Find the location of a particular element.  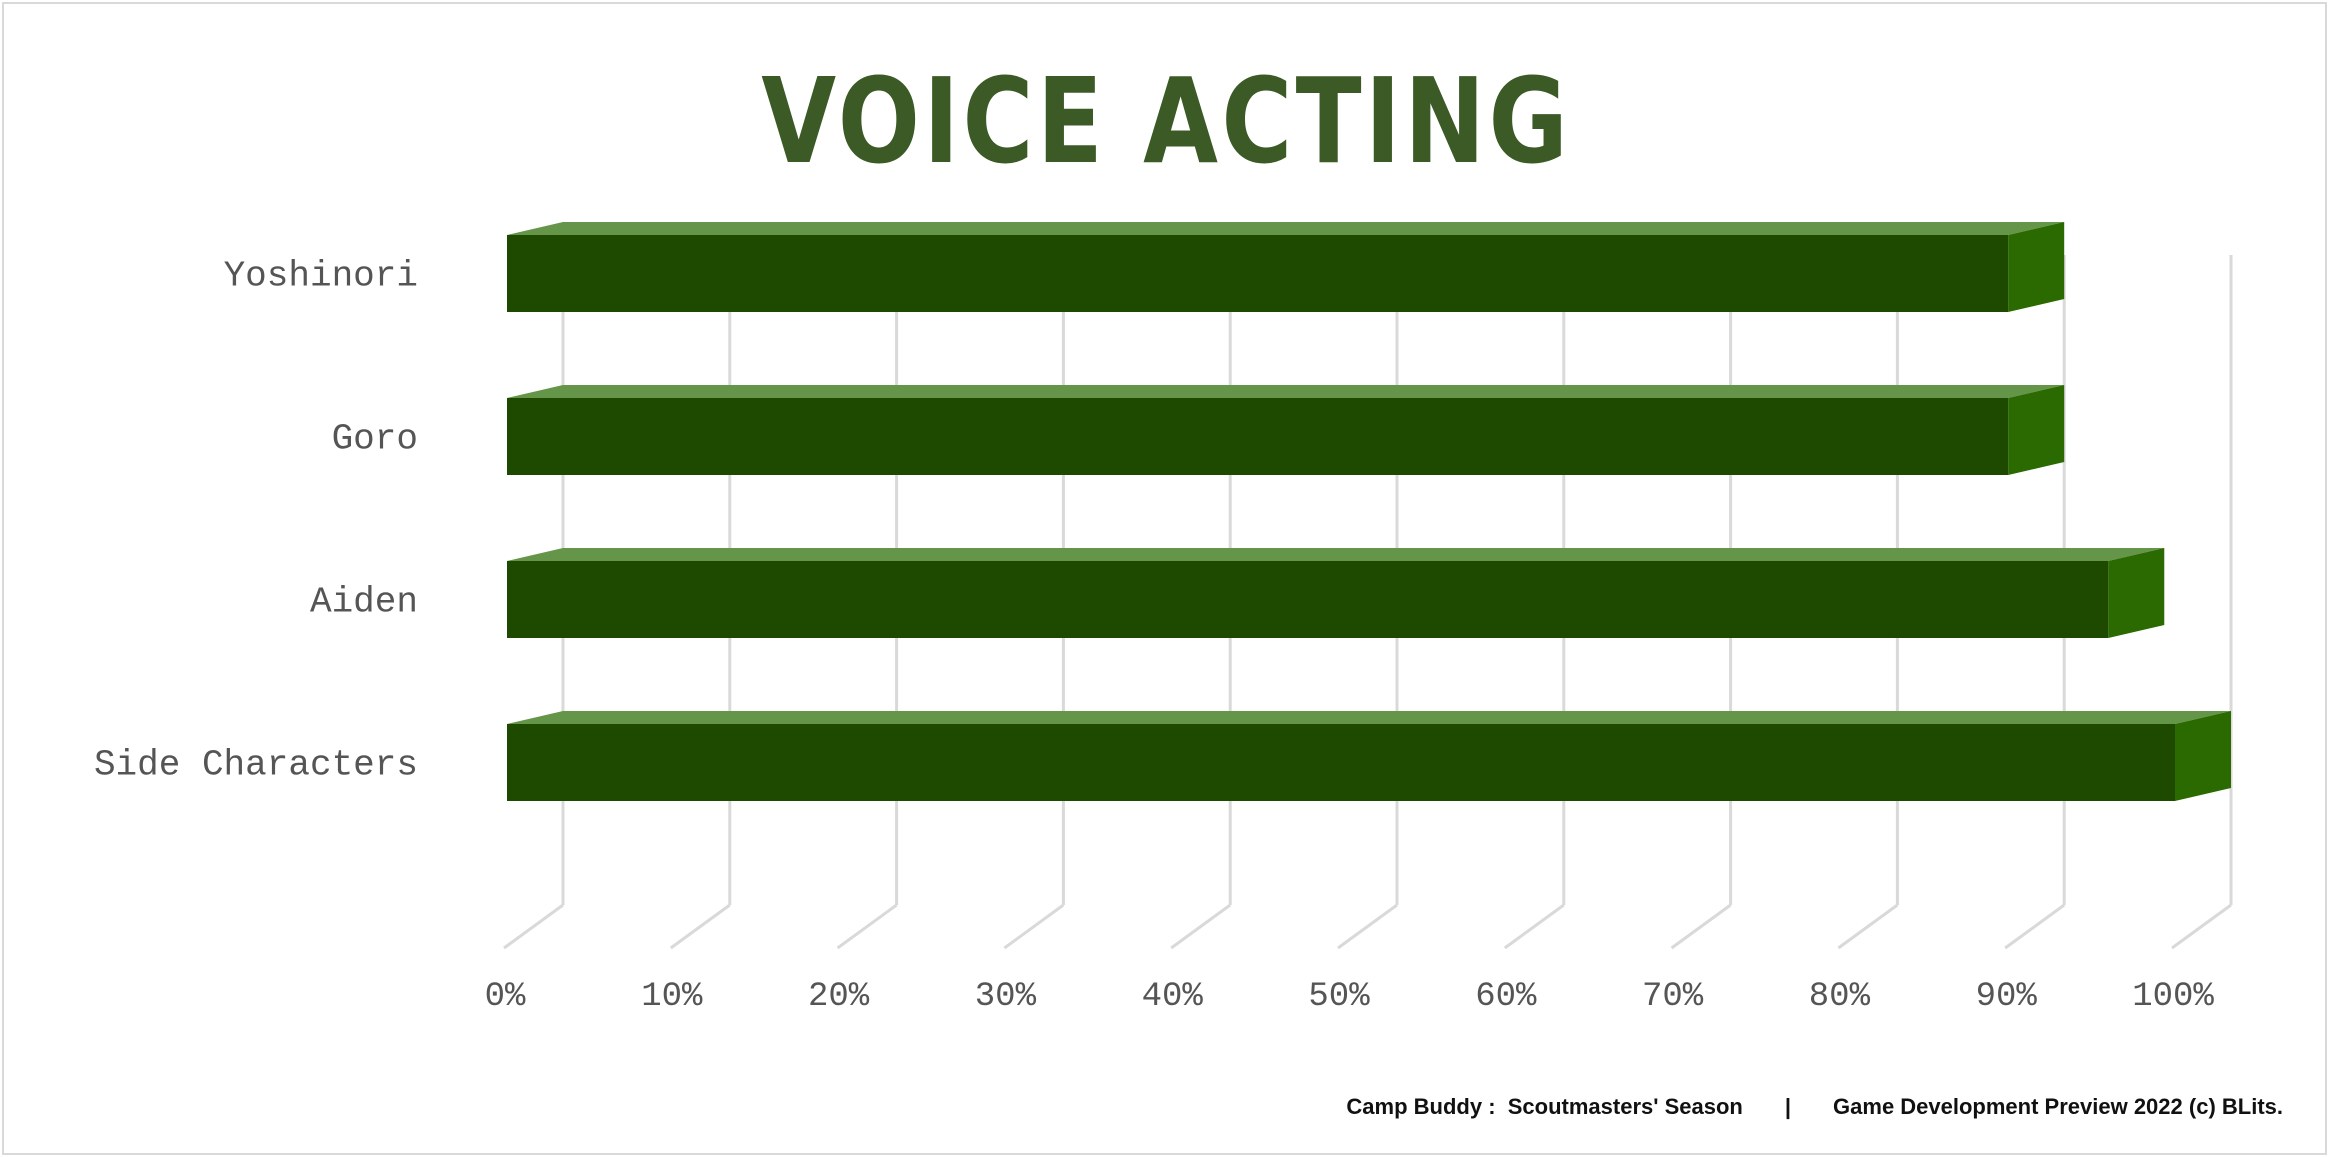

category-label: Aiden is located at coordinates (364, 602).